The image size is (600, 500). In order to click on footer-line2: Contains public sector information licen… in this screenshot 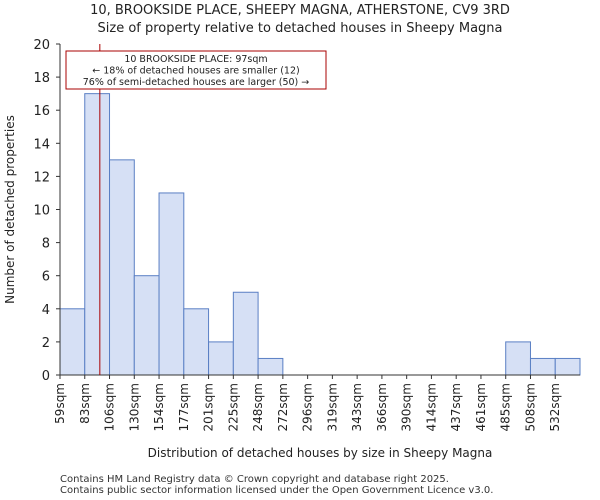, I will do `click(277, 490)`.